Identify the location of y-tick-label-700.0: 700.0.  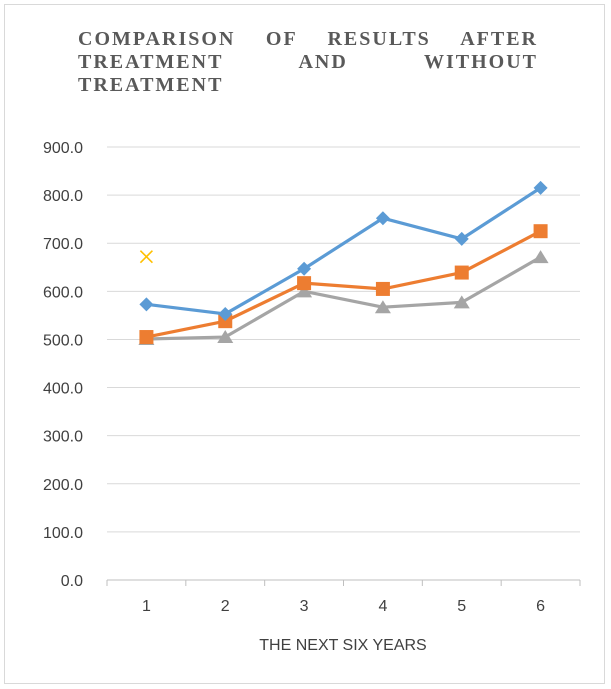
(63, 244).